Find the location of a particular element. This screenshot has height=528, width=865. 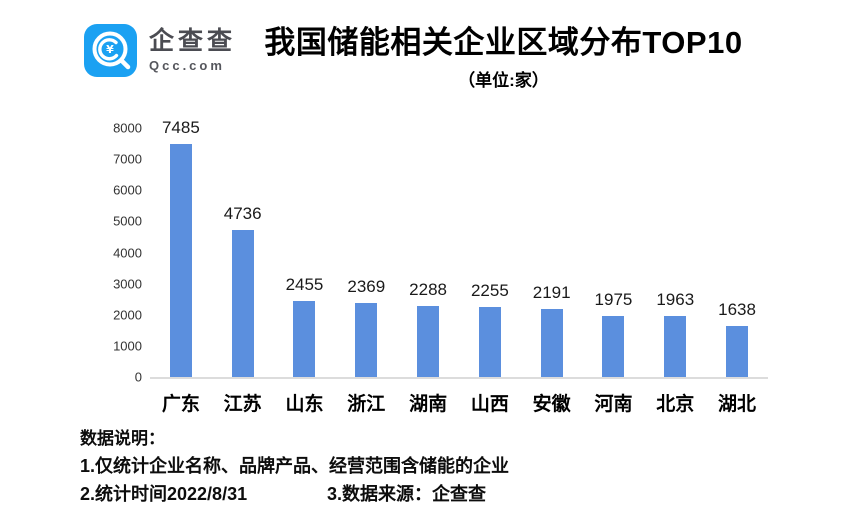

qcc-logo-text: 企查查 Qcc.com is located at coordinates (193, 50).